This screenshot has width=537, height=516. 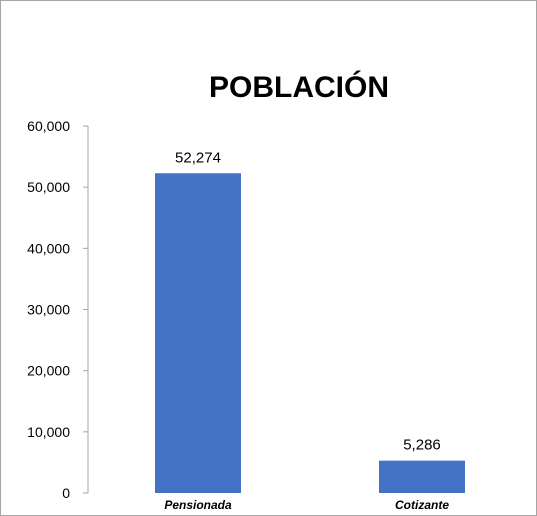 I want to click on y-axis: 0 10,000 20,000 30,000 40,000 50,000 60,000, so click(x=58, y=309).